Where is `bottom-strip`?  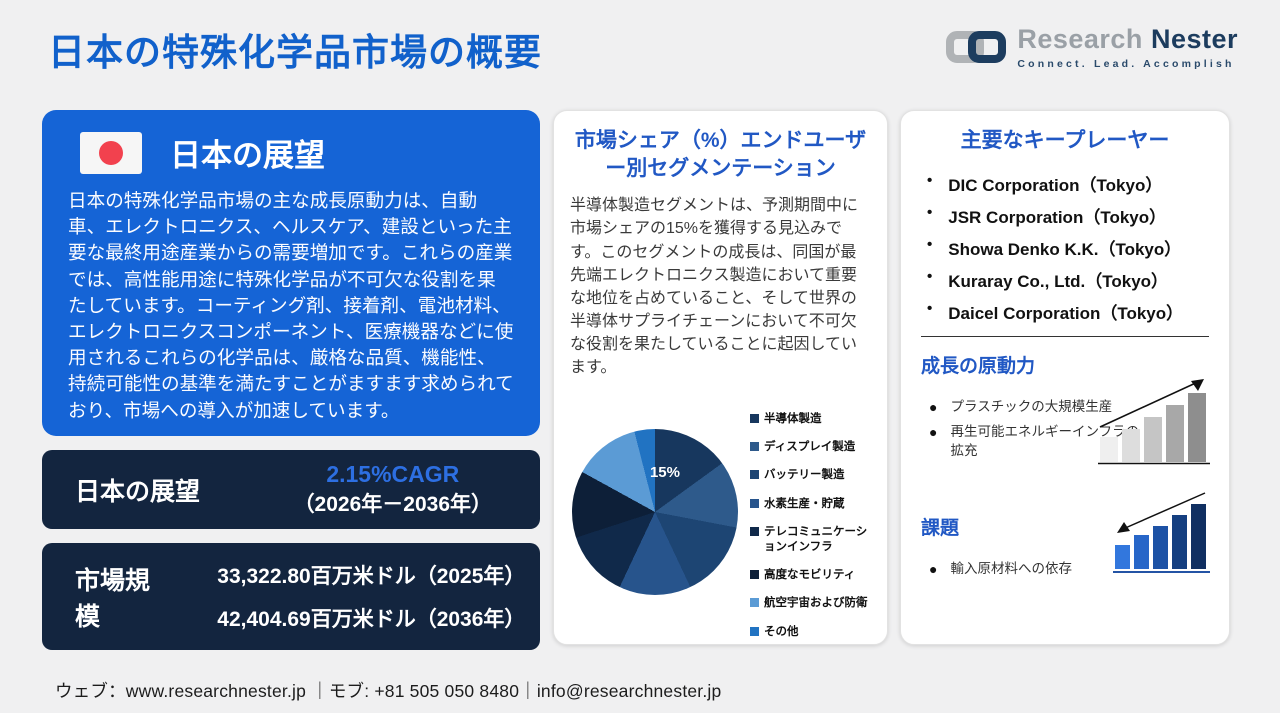
bottom-strip is located at coordinates (640, 716).